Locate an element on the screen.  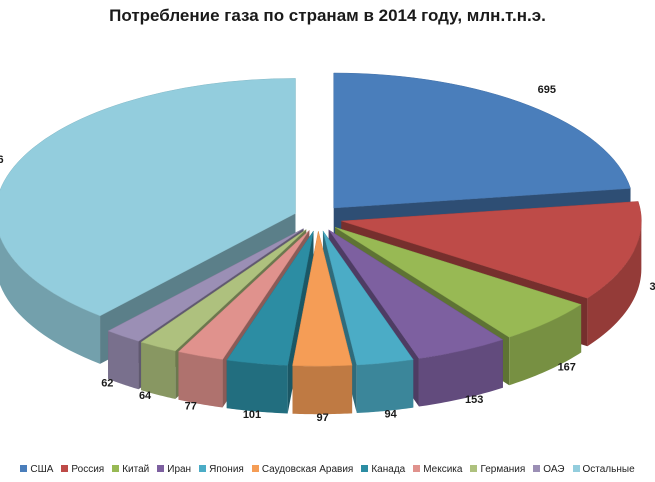
legend-label: США is located at coordinates (42, 469).